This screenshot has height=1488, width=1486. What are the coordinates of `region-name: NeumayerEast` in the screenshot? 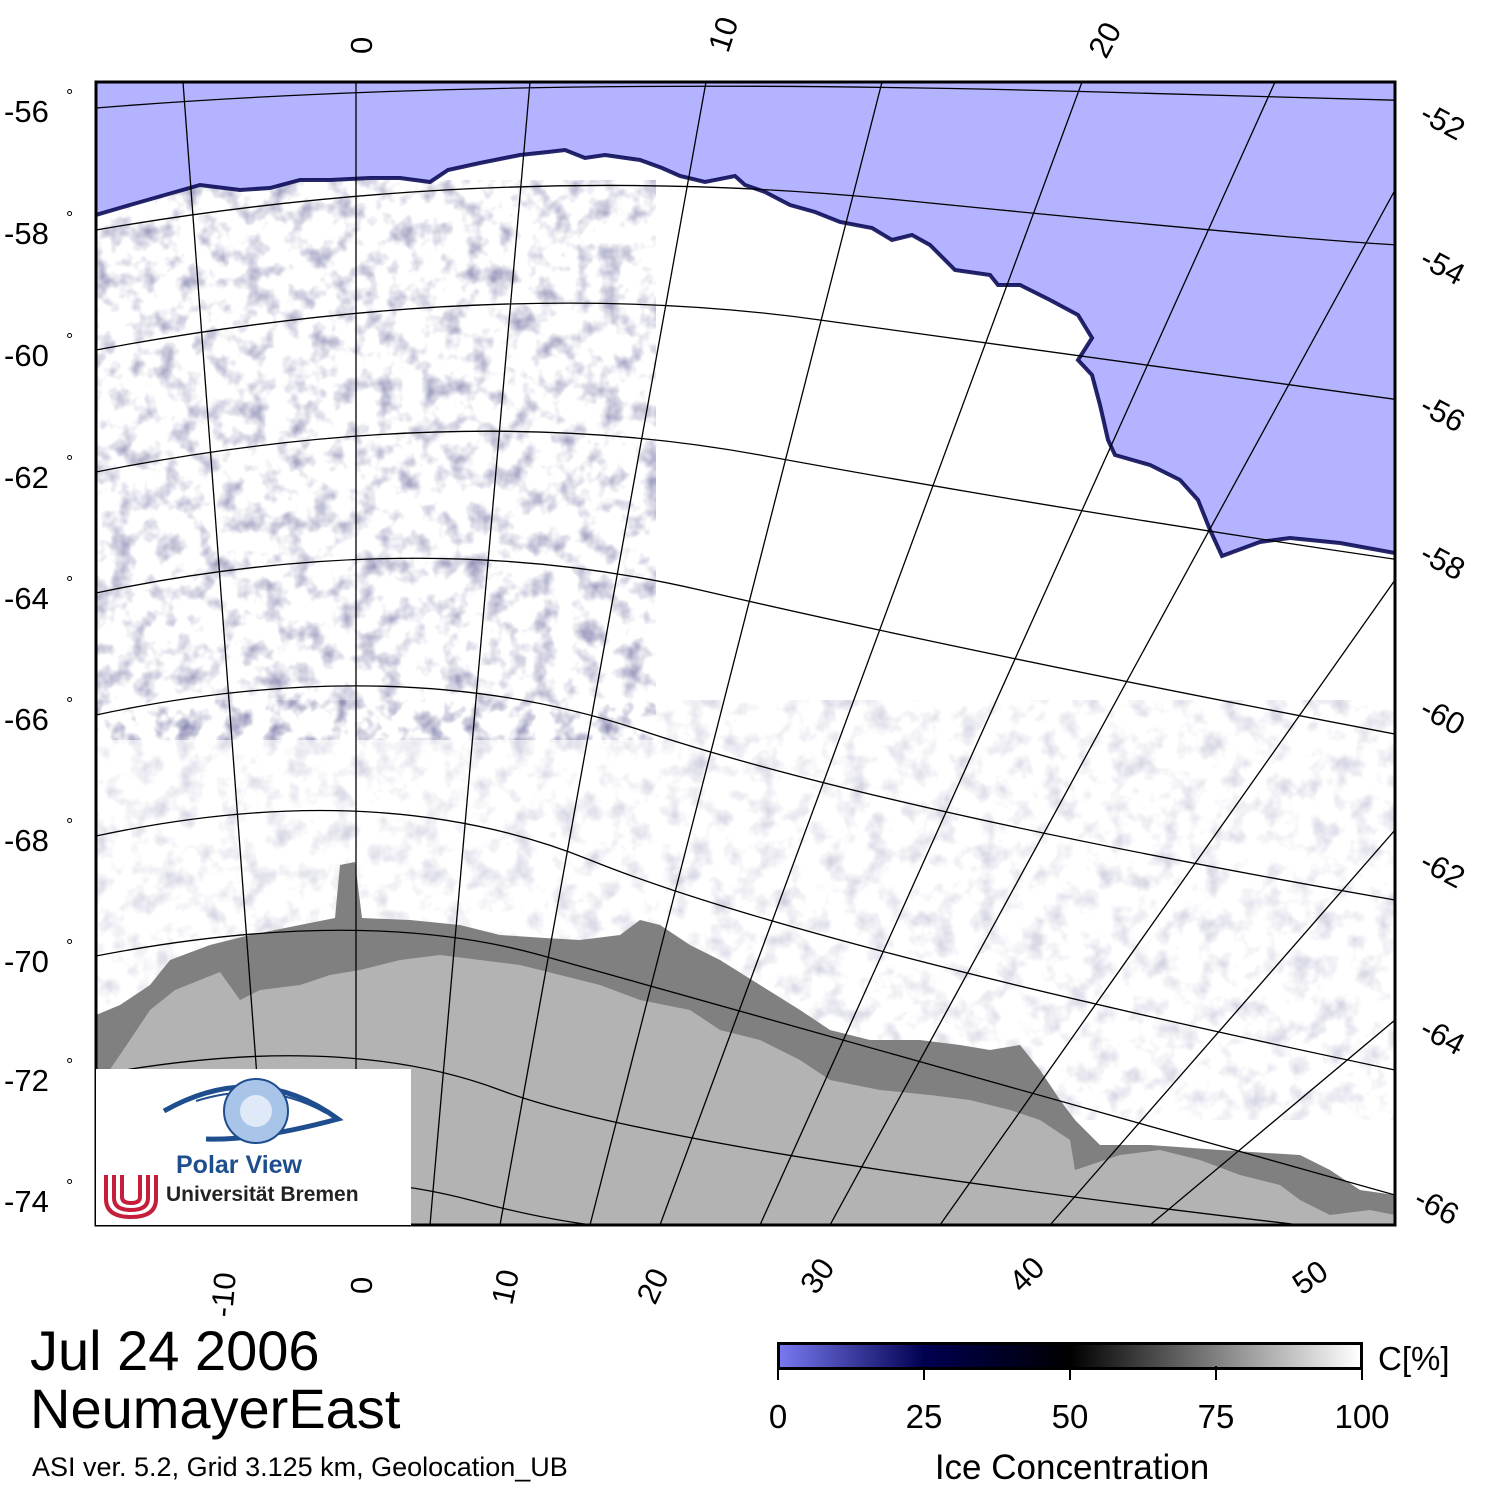 It's located at (215, 1408).